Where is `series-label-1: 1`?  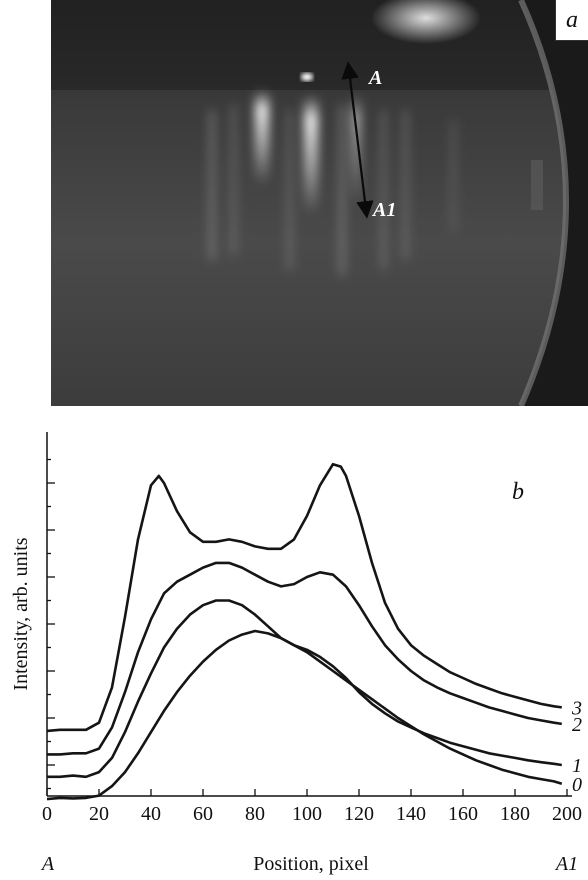 series-label-1: 1 is located at coordinates (577, 766).